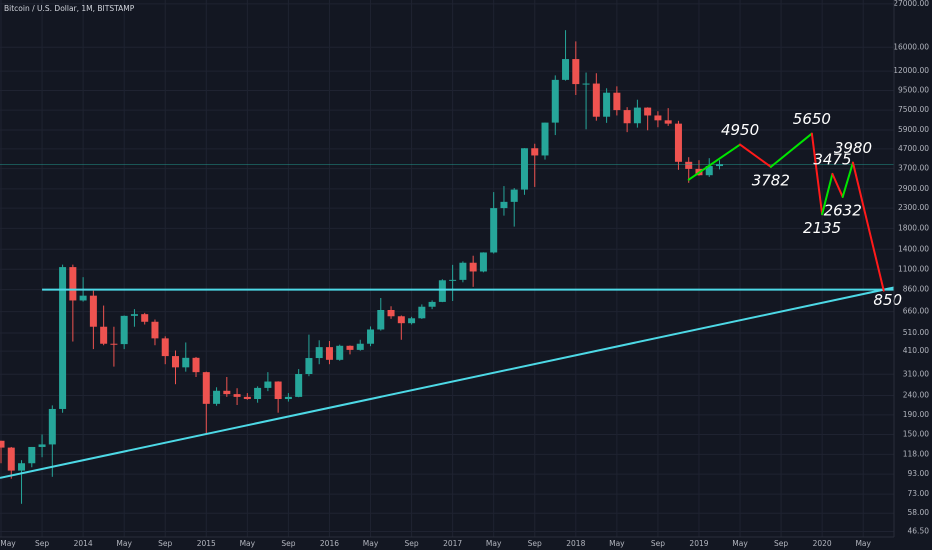  I want to click on y-tick-label: 58.00, so click(919, 512).